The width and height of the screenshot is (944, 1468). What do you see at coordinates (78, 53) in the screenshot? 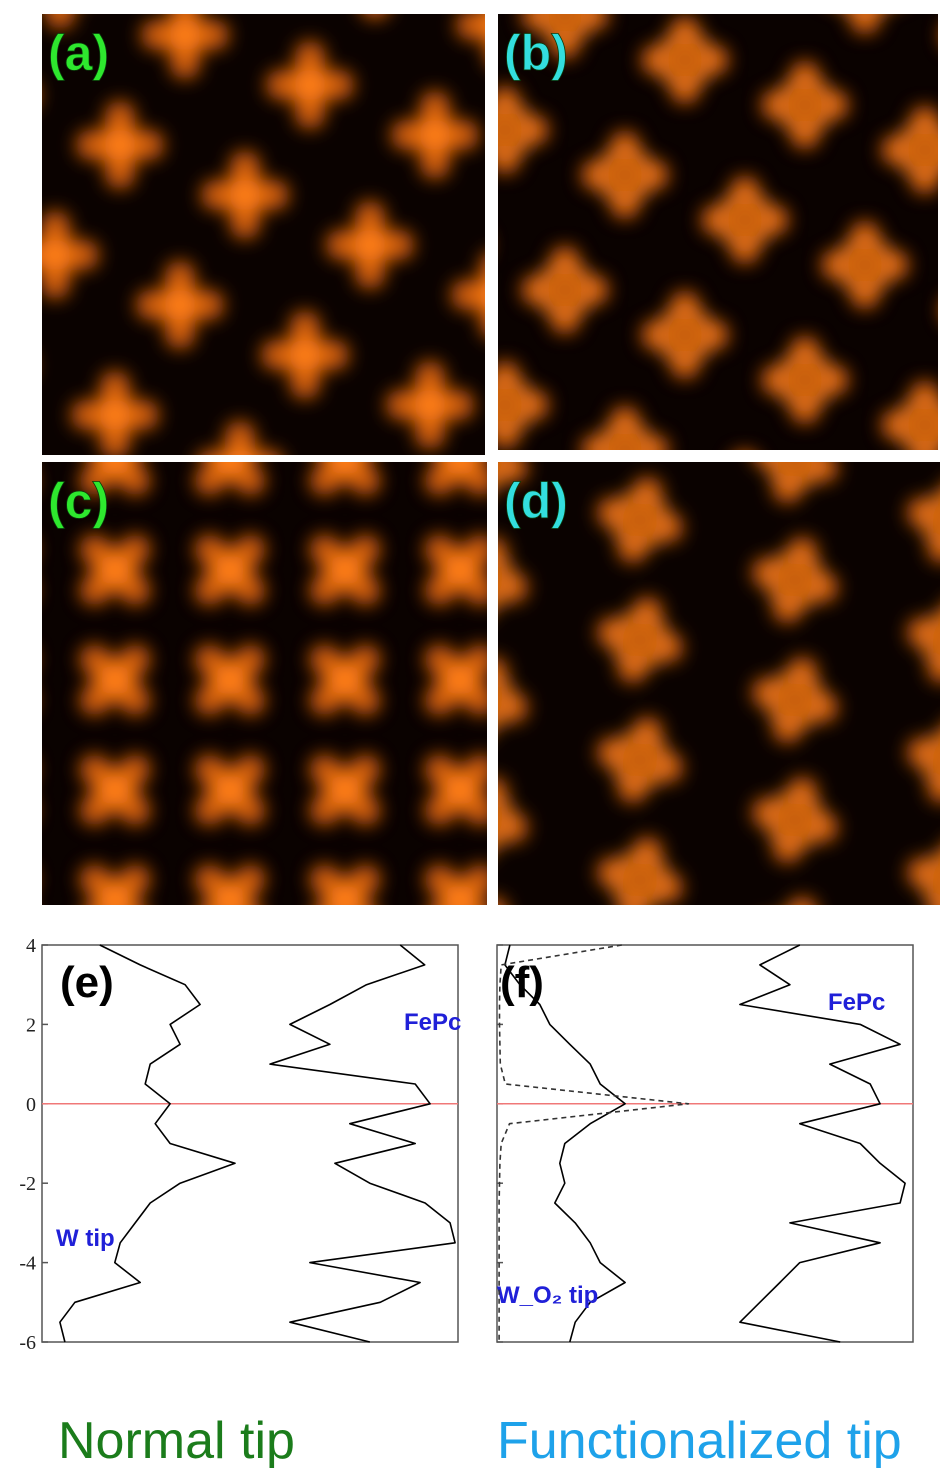
I see `panel-label: (a)` at bounding box center [78, 53].